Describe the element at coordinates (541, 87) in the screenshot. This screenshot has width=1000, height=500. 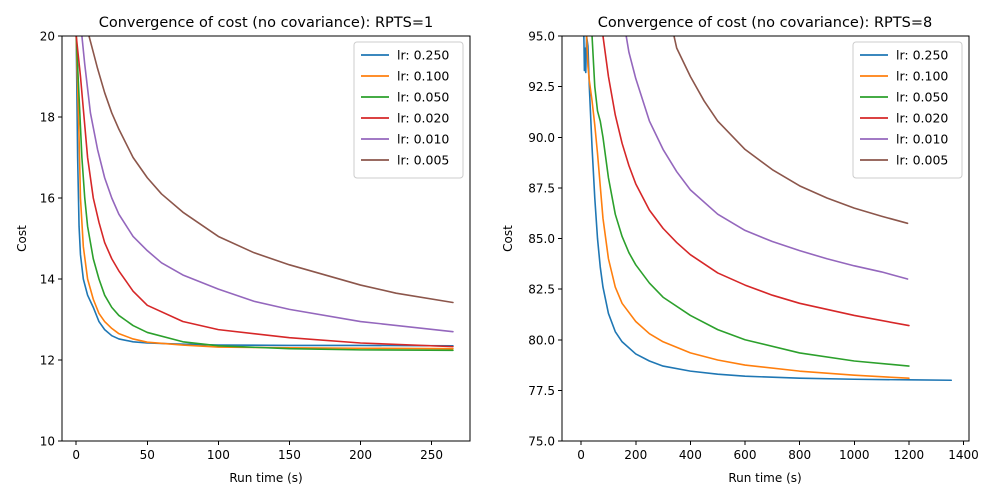
I see `chart-right-ytick-label: 92.5` at that location.